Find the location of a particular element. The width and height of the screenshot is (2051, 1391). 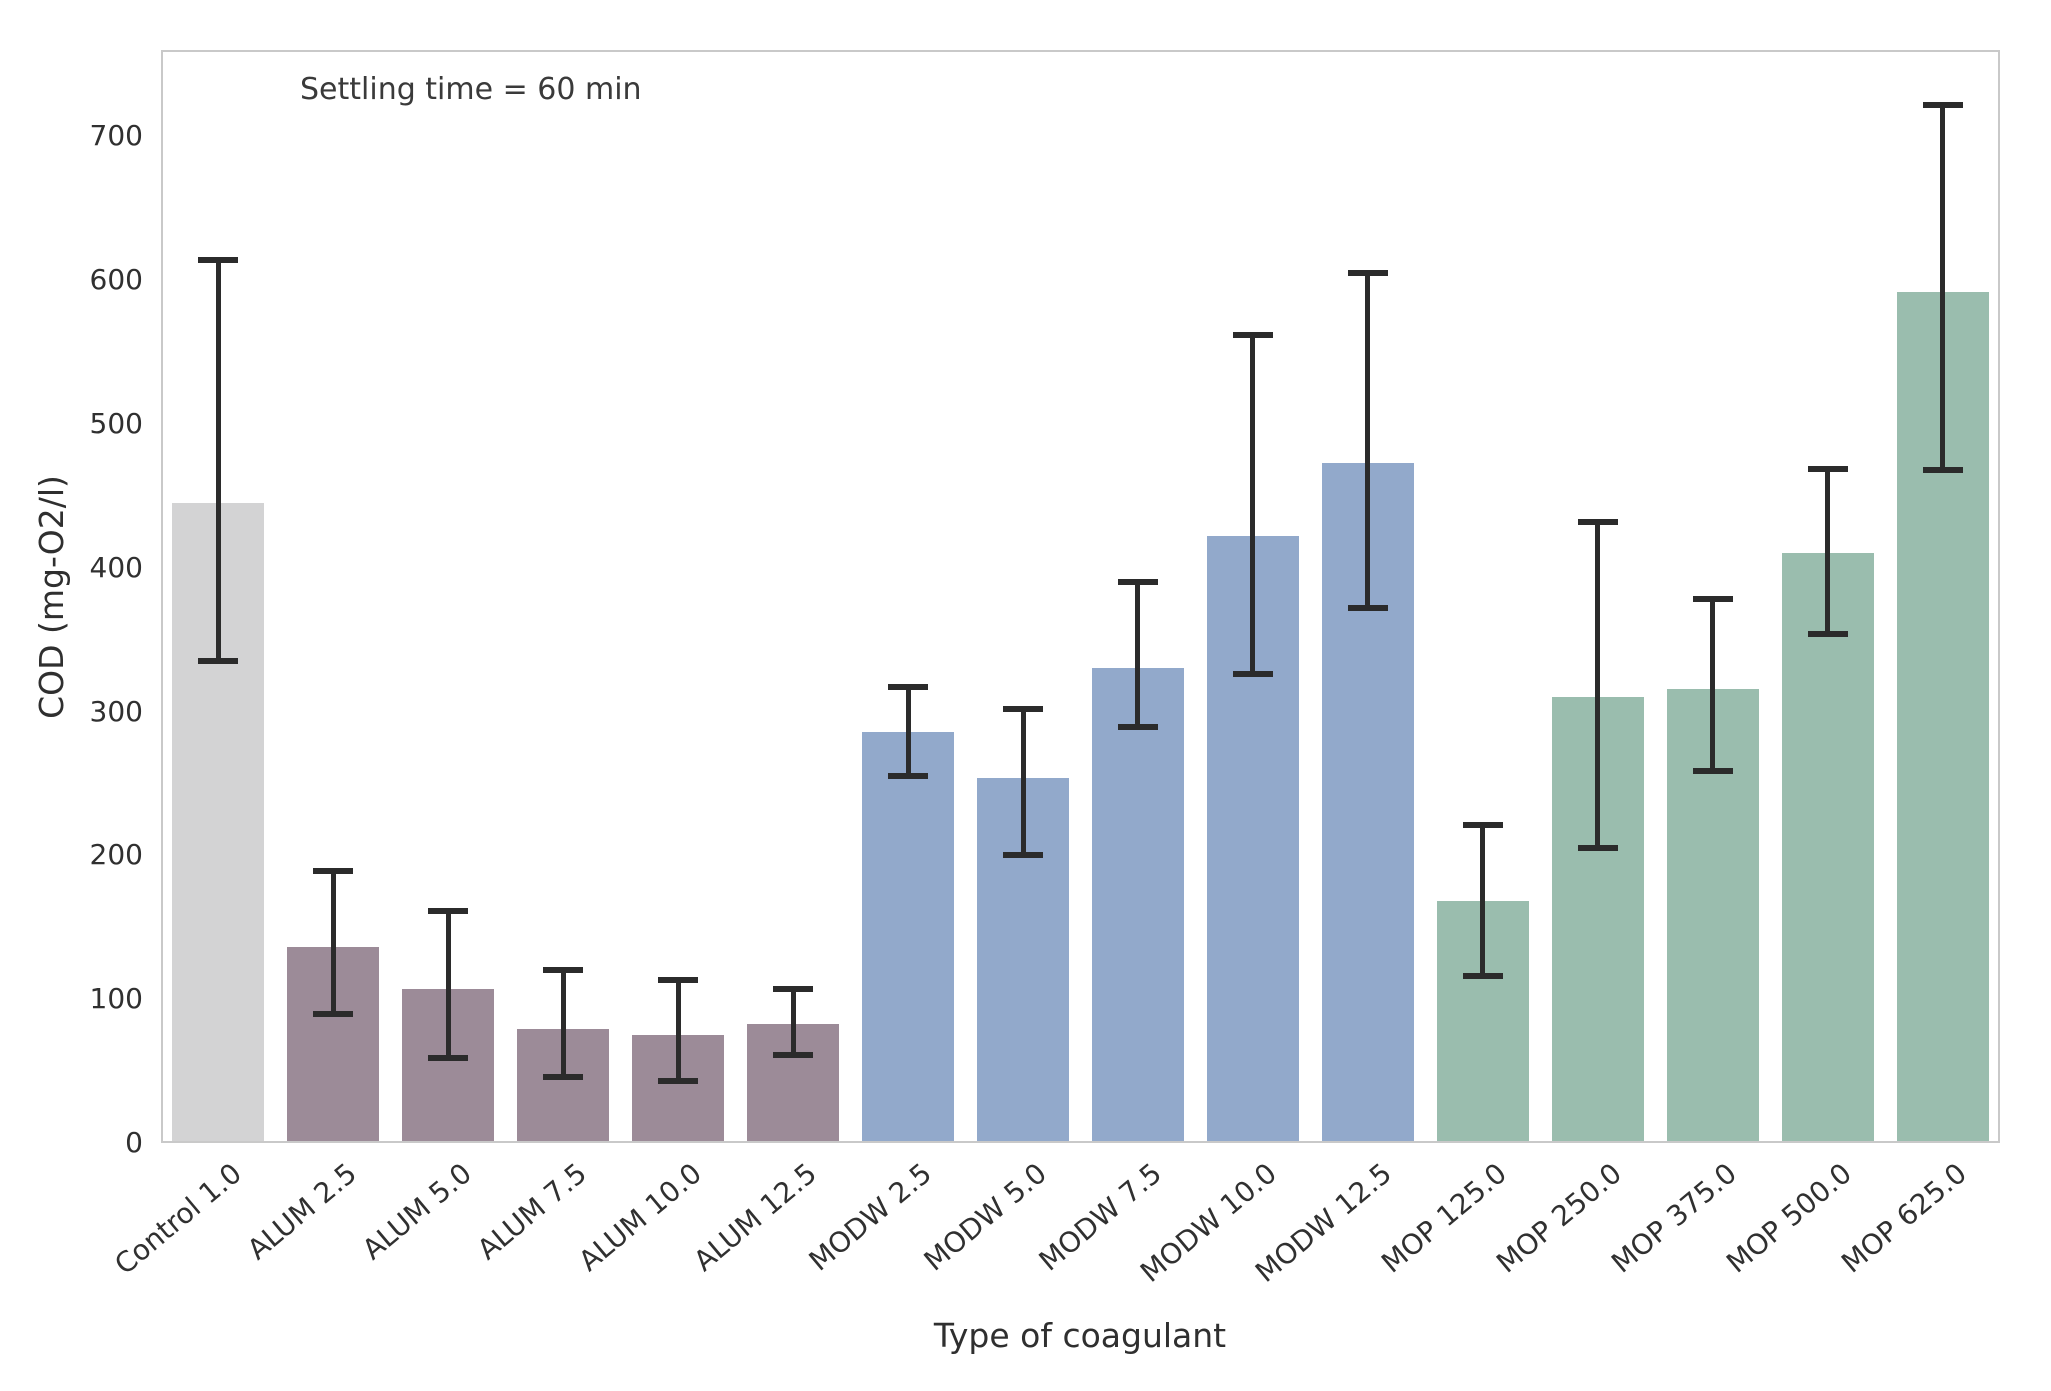

xtick-label-mop-375-0: MOP 375.0 is located at coordinates (1673, 1218).